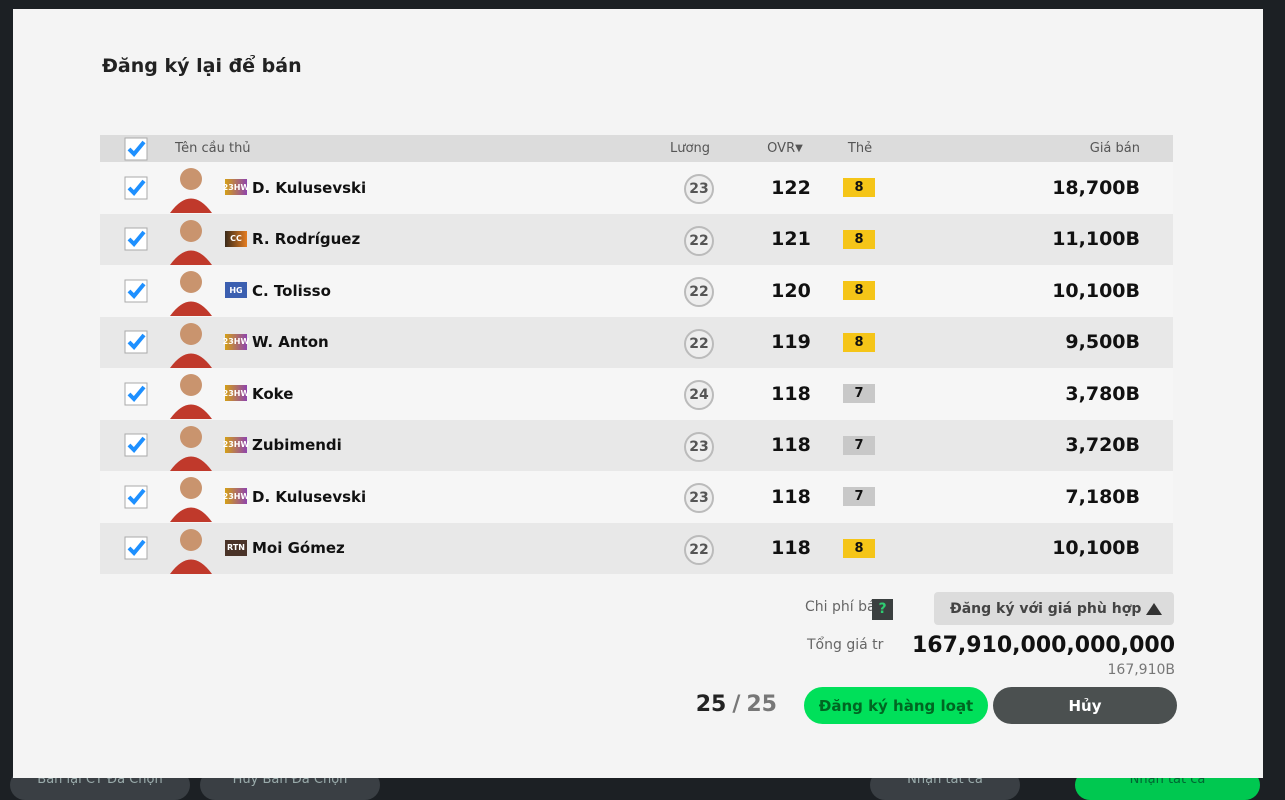  What do you see at coordinates (1141, 670) in the screenshot?
I see `total-short: 167,910B` at bounding box center [1141, 670].